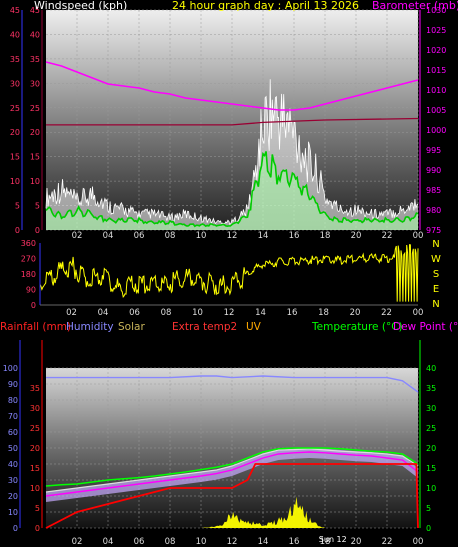 This screenshot has width=458, height=547. Describe the element at coordinates (436, 259) in the screenshot. I see `direction-compass-label-1: W` at that location.